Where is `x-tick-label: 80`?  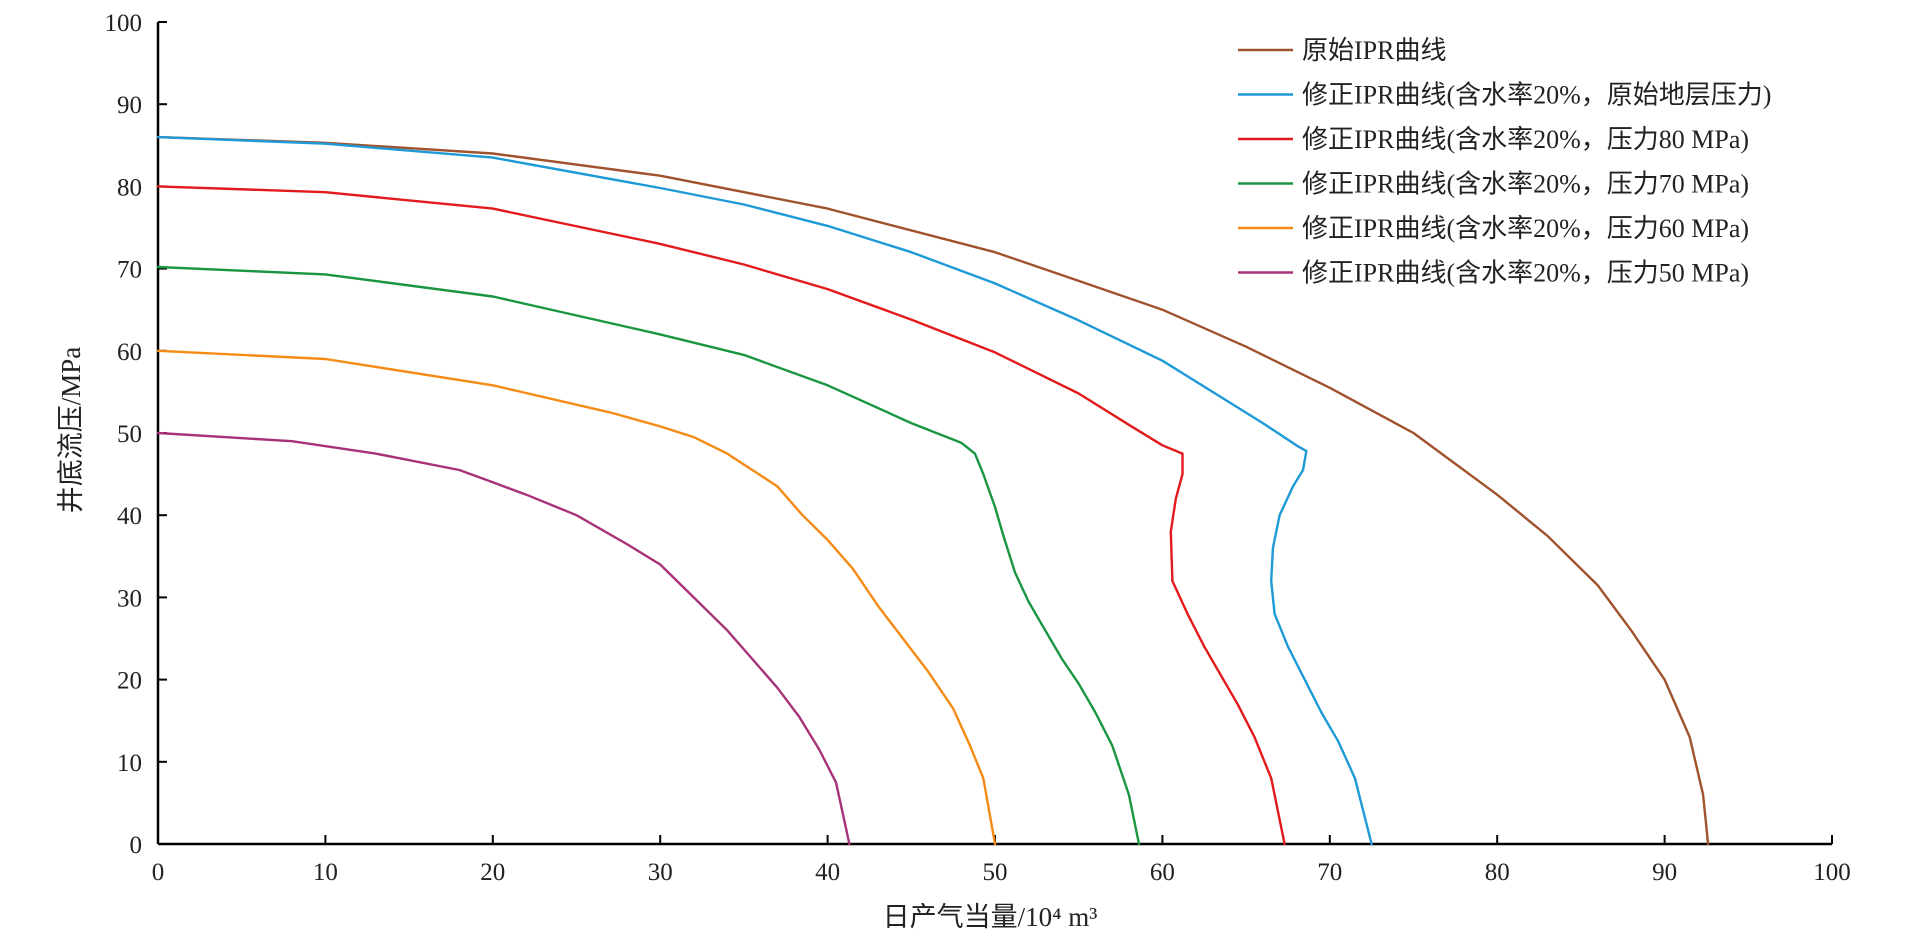
x-tick-label: 80 is located at coordinates (1497, 872).